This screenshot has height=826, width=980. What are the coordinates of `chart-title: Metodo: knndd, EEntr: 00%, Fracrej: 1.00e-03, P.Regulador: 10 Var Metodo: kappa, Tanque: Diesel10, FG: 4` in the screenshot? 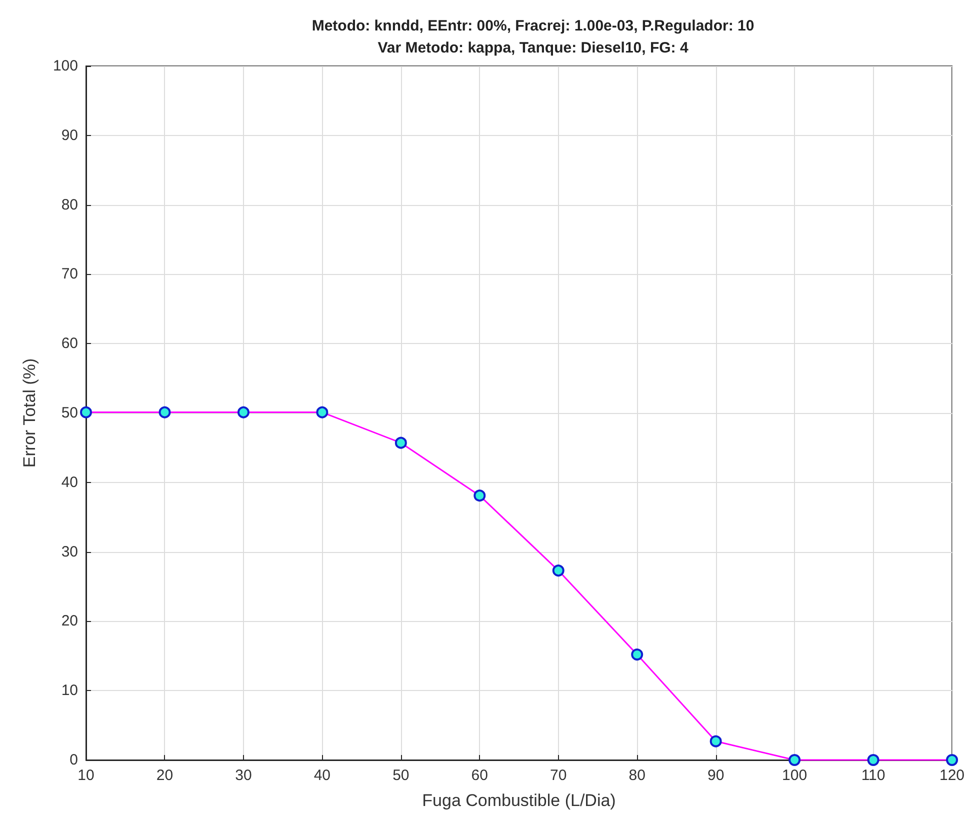 It's located at (533, 37).